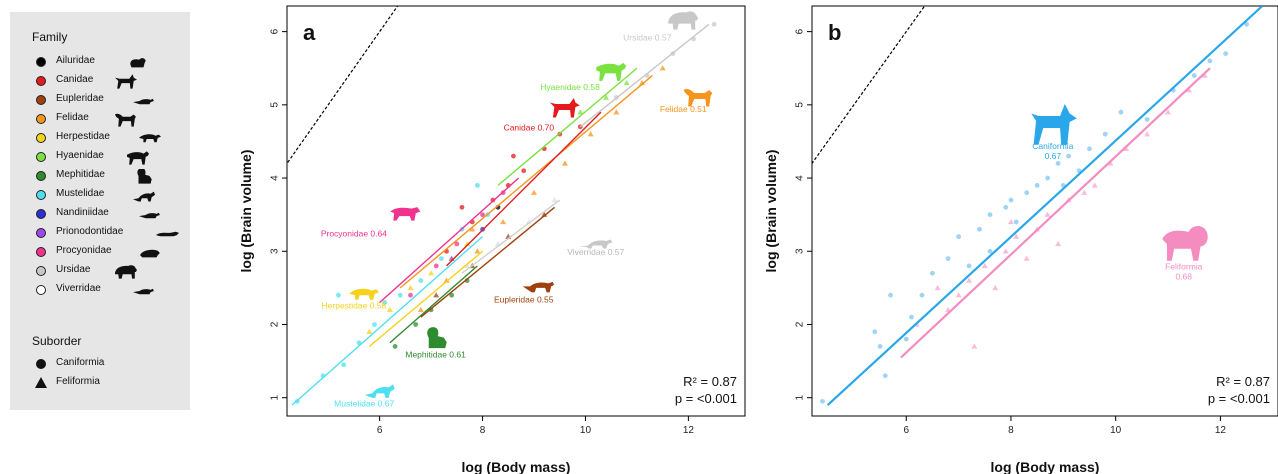  I want to click on mongoose-silhouette-icon, so click(364, 294).